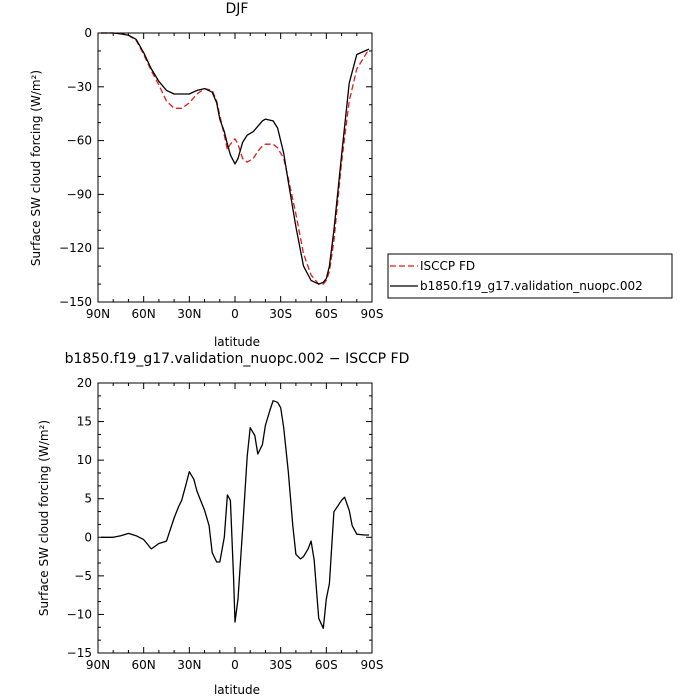 This screenshot has height=700, width=700. I want to click on bottom-y-axis-label: Surface SW cloud forcing (W/m²), so click(44, 518).